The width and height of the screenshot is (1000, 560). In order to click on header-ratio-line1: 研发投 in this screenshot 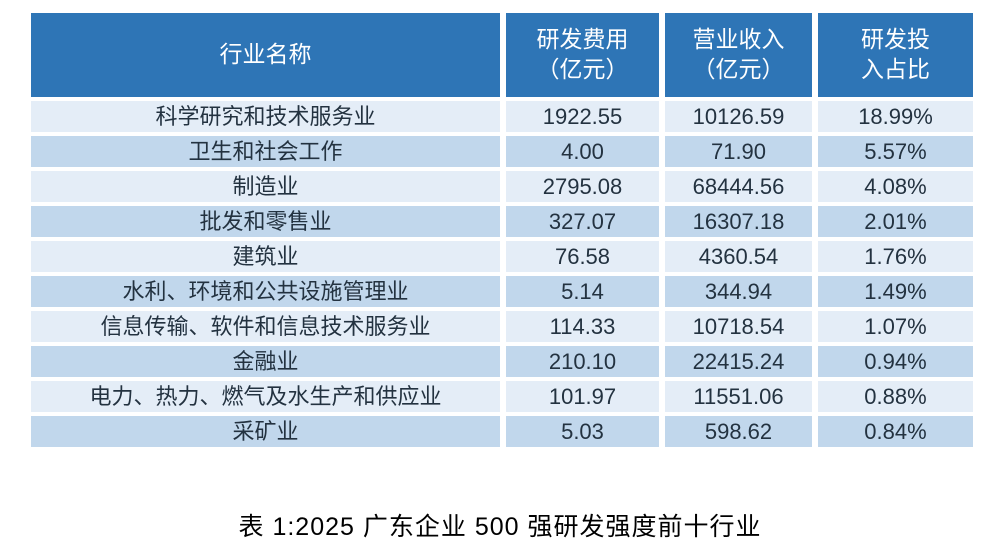, I will do `click(895, 39)`.